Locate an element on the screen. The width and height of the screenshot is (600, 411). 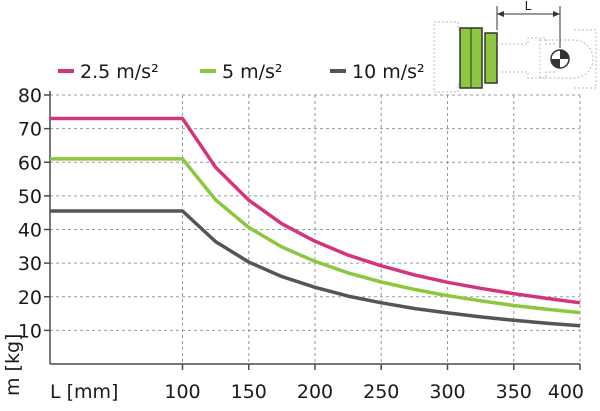
gripper-illustration: L is located at coordinates (515, 46).